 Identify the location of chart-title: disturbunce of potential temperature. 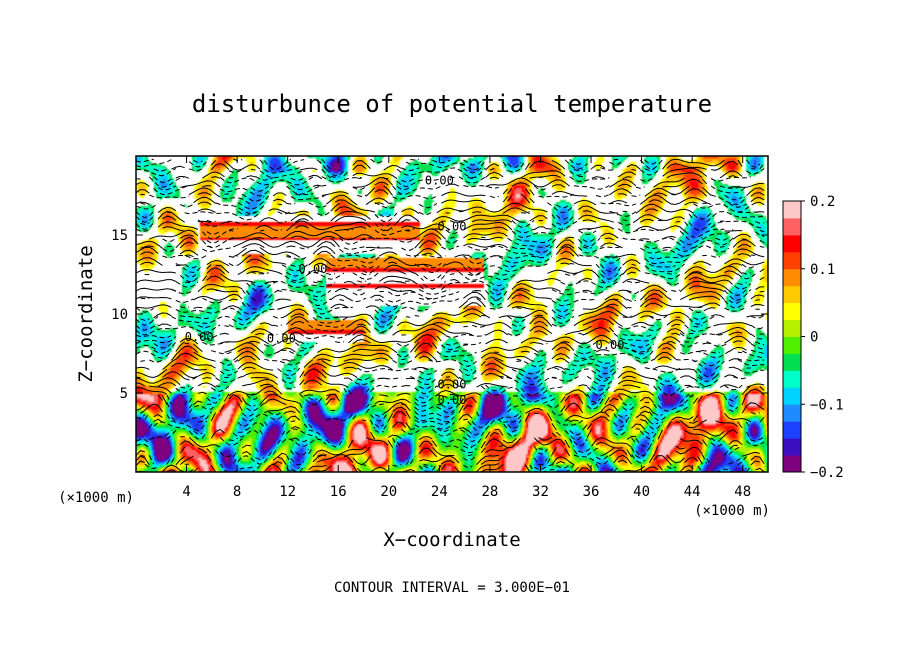
(452, 104).